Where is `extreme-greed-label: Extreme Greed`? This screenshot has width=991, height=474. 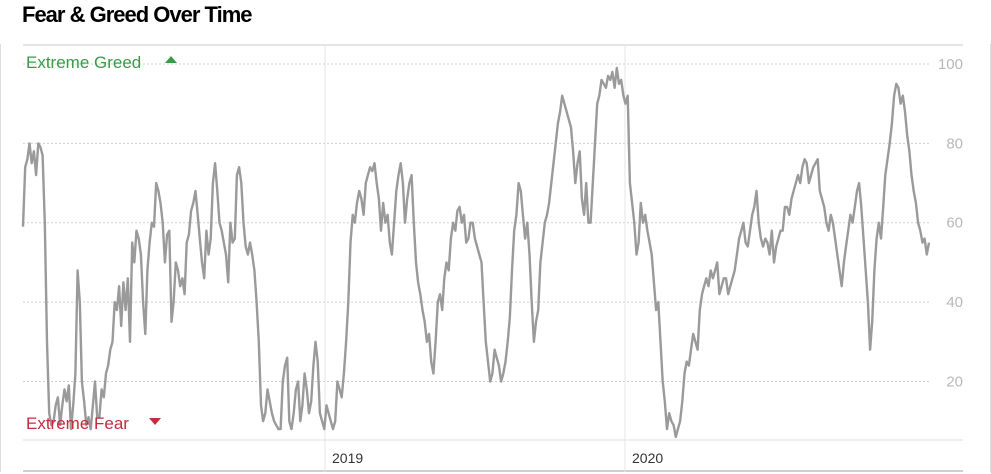 extreme-greed-label: Extreme Greed is located at coordinates (83, 62).